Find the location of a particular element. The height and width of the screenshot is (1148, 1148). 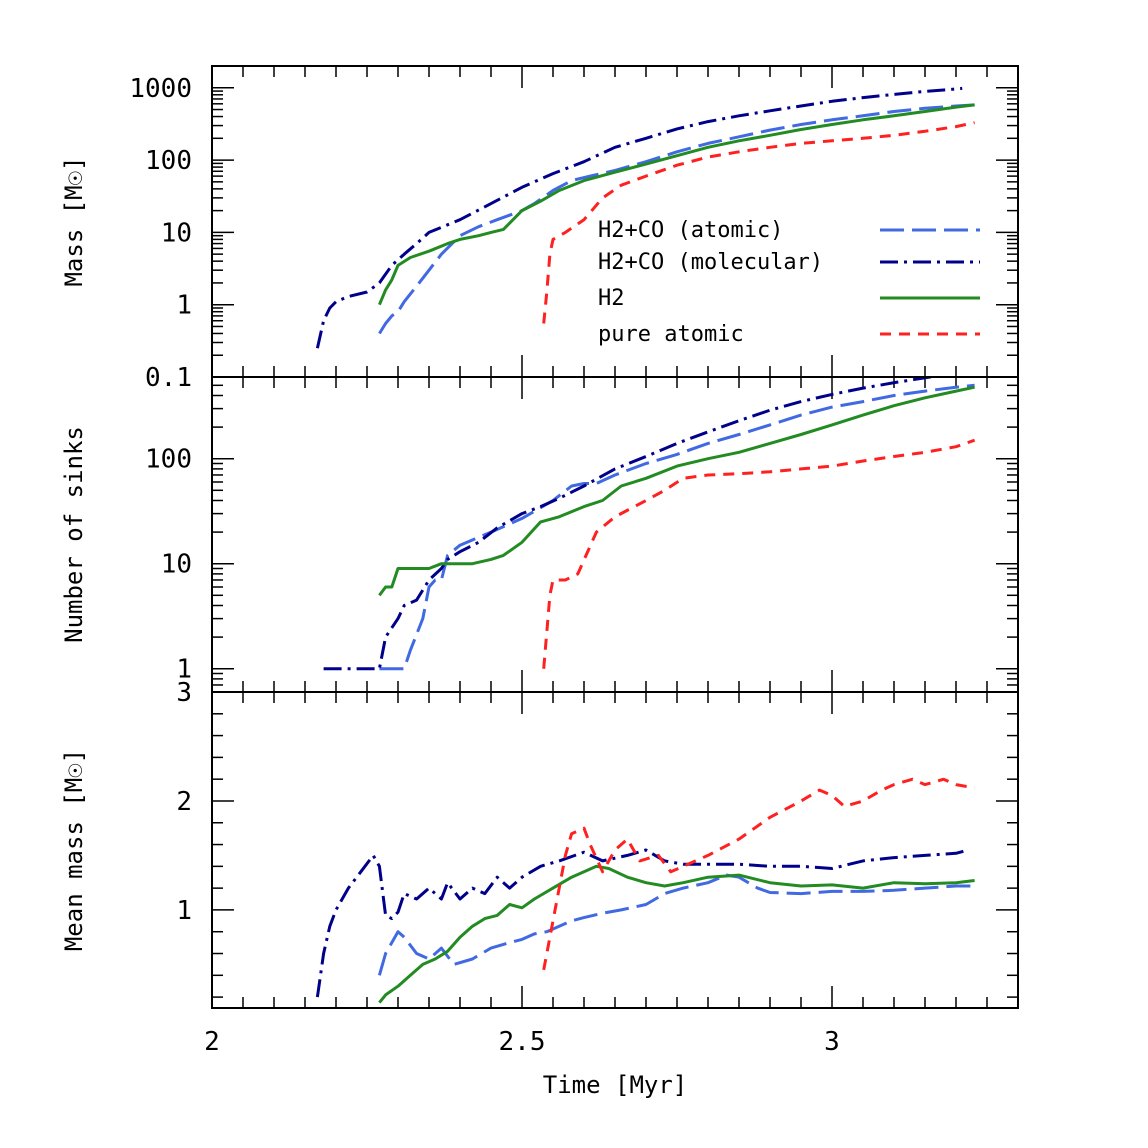

mass-y-axis-title: Mass [M☉] is located at coordinates (74, 221).